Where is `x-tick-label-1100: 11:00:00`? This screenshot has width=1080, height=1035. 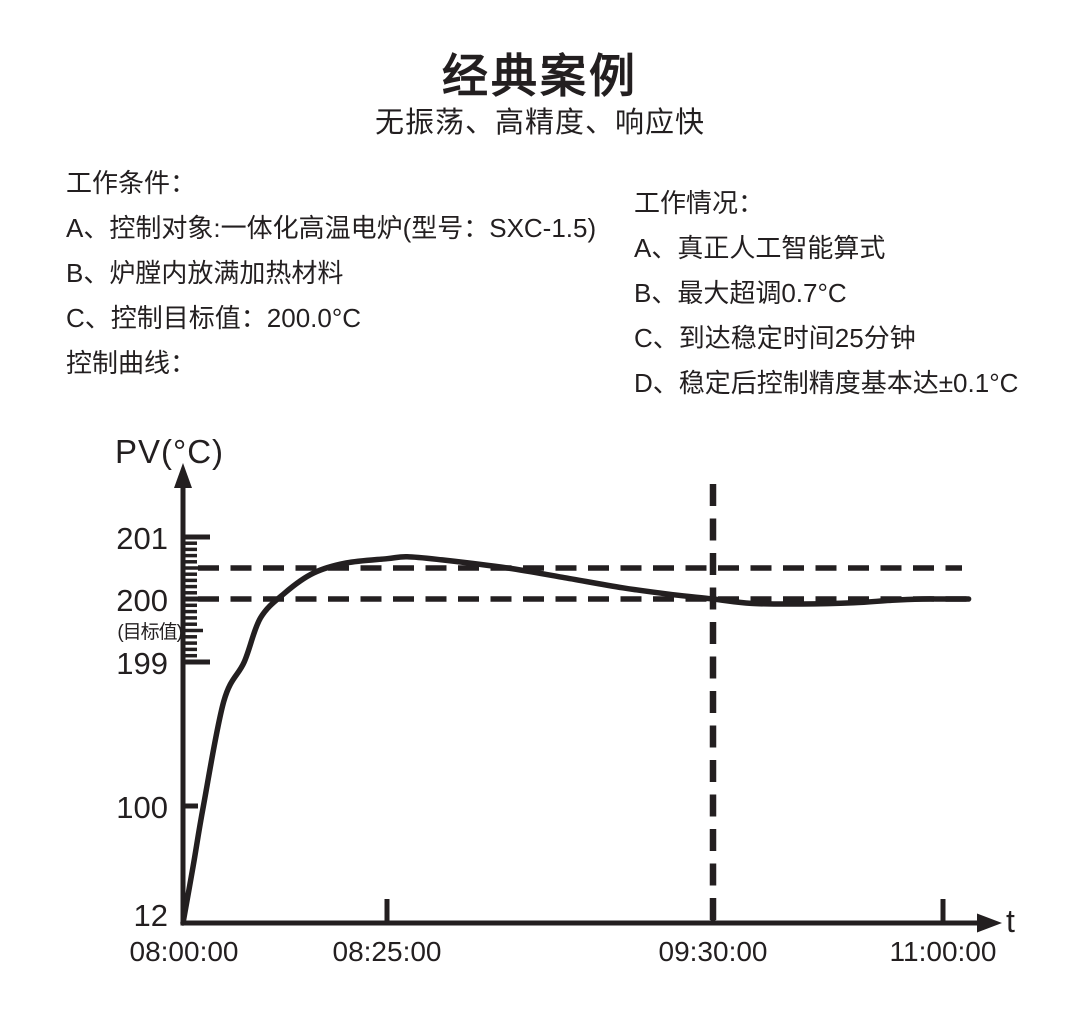 x-tick-label-1100: 11:00:00 is located at coordinates (943, 951).